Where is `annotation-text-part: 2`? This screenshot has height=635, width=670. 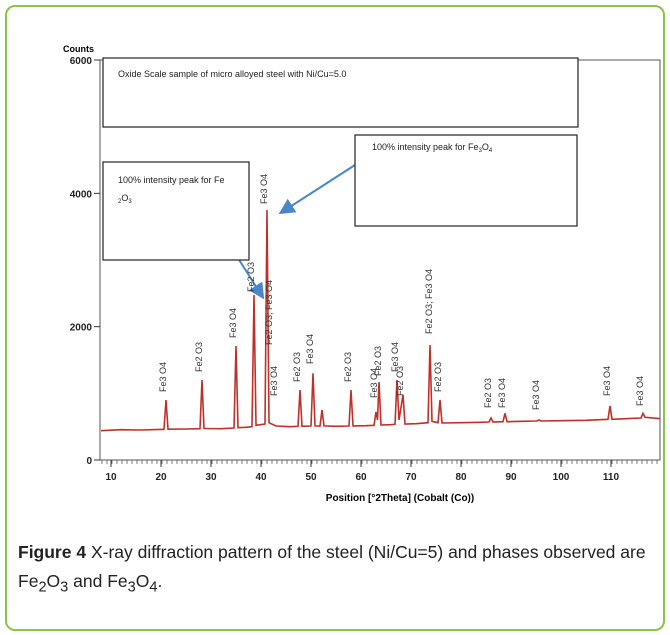
annotation-text-part: 2 is located at coordinates (120, 202).